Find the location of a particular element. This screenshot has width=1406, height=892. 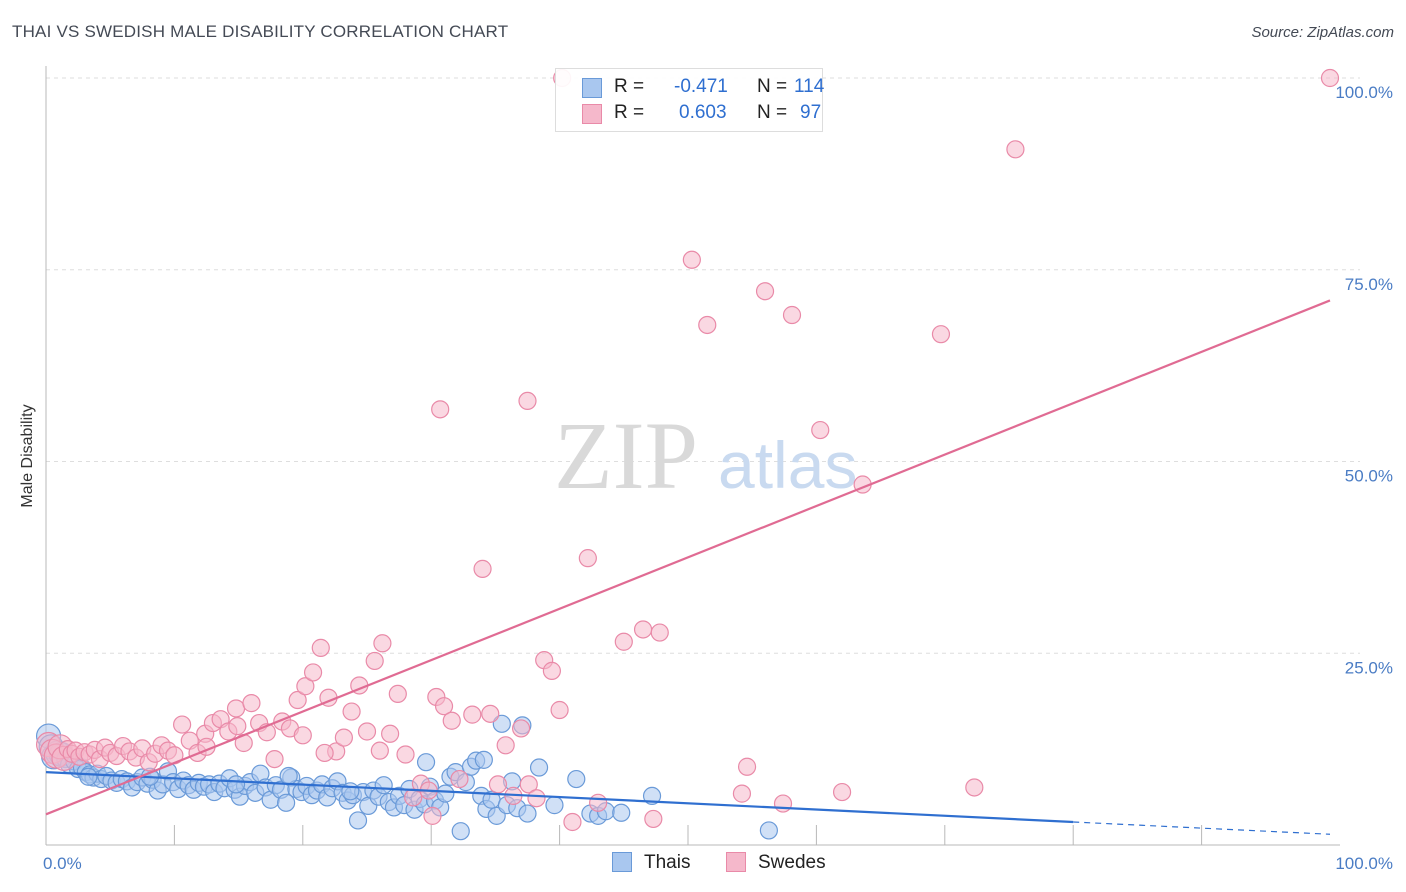

watermark-atlas: atlas is located at coordinates (787, 465).